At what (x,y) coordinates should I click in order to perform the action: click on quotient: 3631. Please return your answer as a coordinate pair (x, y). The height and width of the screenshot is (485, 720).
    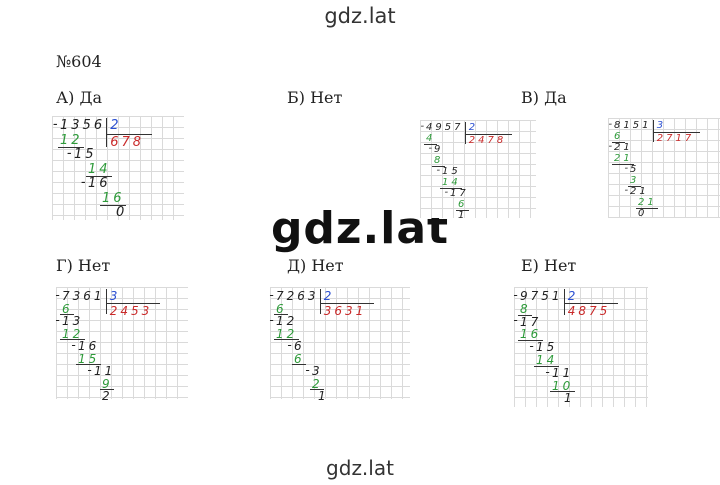
    Looking at the image, I should click on (345, 310).